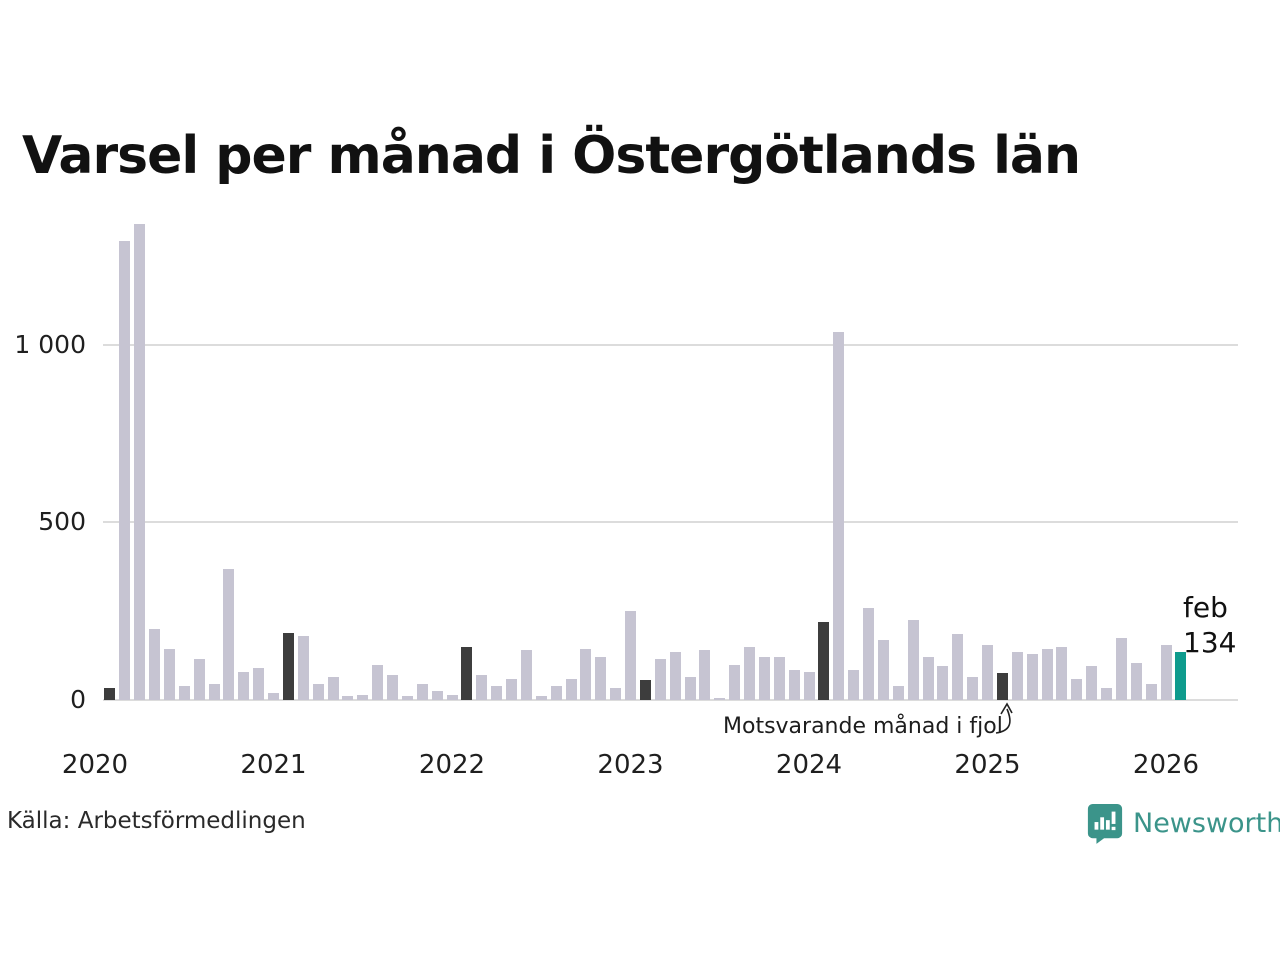 This screenshot has width=1280, height=960. I want to click on x-axis-tick-label-2022: 2022, so click(452, 765).